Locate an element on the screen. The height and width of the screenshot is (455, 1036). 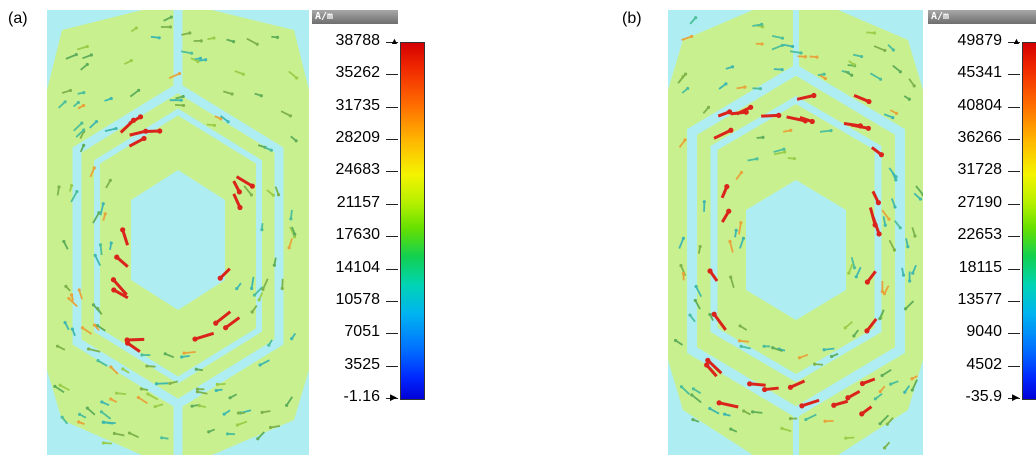
tick-label: 31735 is located at coordinates (358, 105).